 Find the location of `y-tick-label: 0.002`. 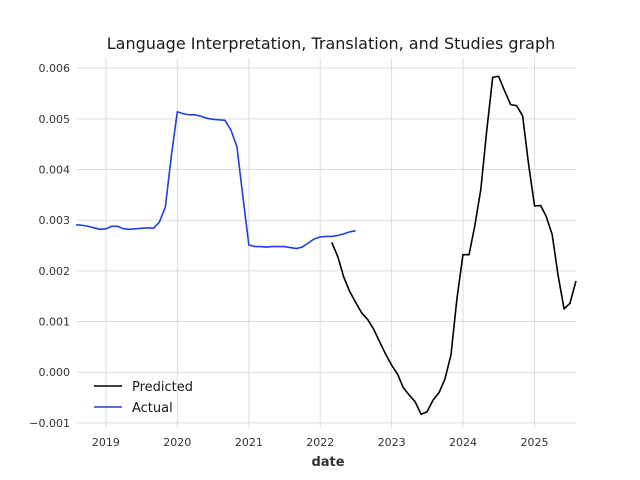

y-tick-label: 0.002 is located at coordinates (55, 271).